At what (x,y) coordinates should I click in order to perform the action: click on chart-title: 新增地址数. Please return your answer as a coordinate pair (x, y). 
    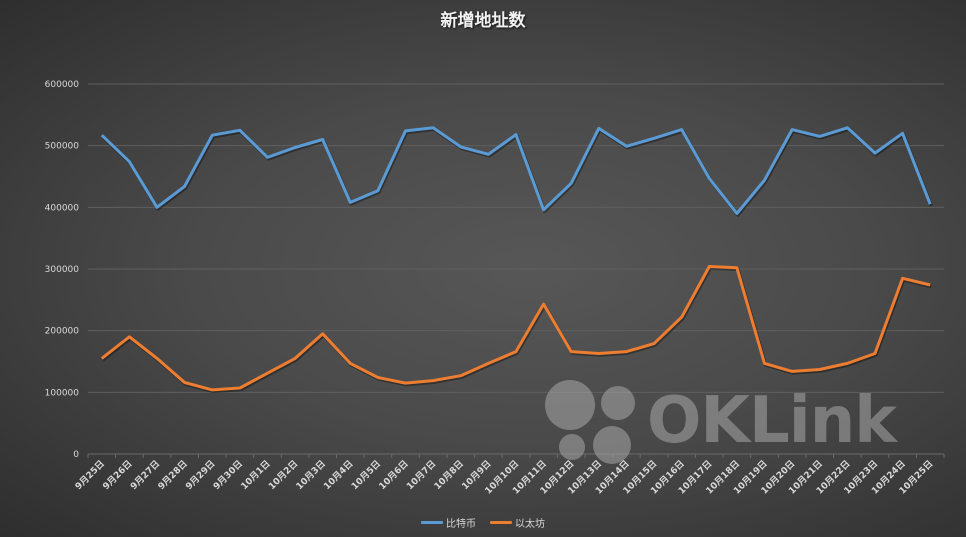
    Looking at the image, I should click on (483, 21).